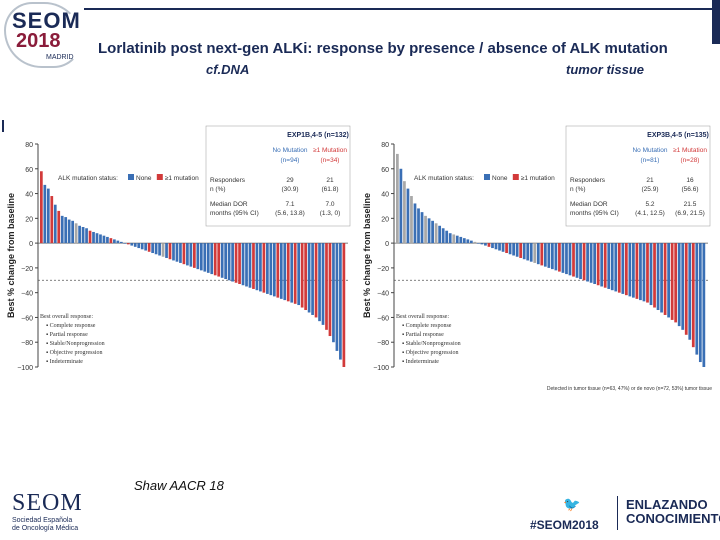  Describe the element at coordinates (45, 528) in the screenshot. I see `org-sub-2: de Oncología Médica` at that location.